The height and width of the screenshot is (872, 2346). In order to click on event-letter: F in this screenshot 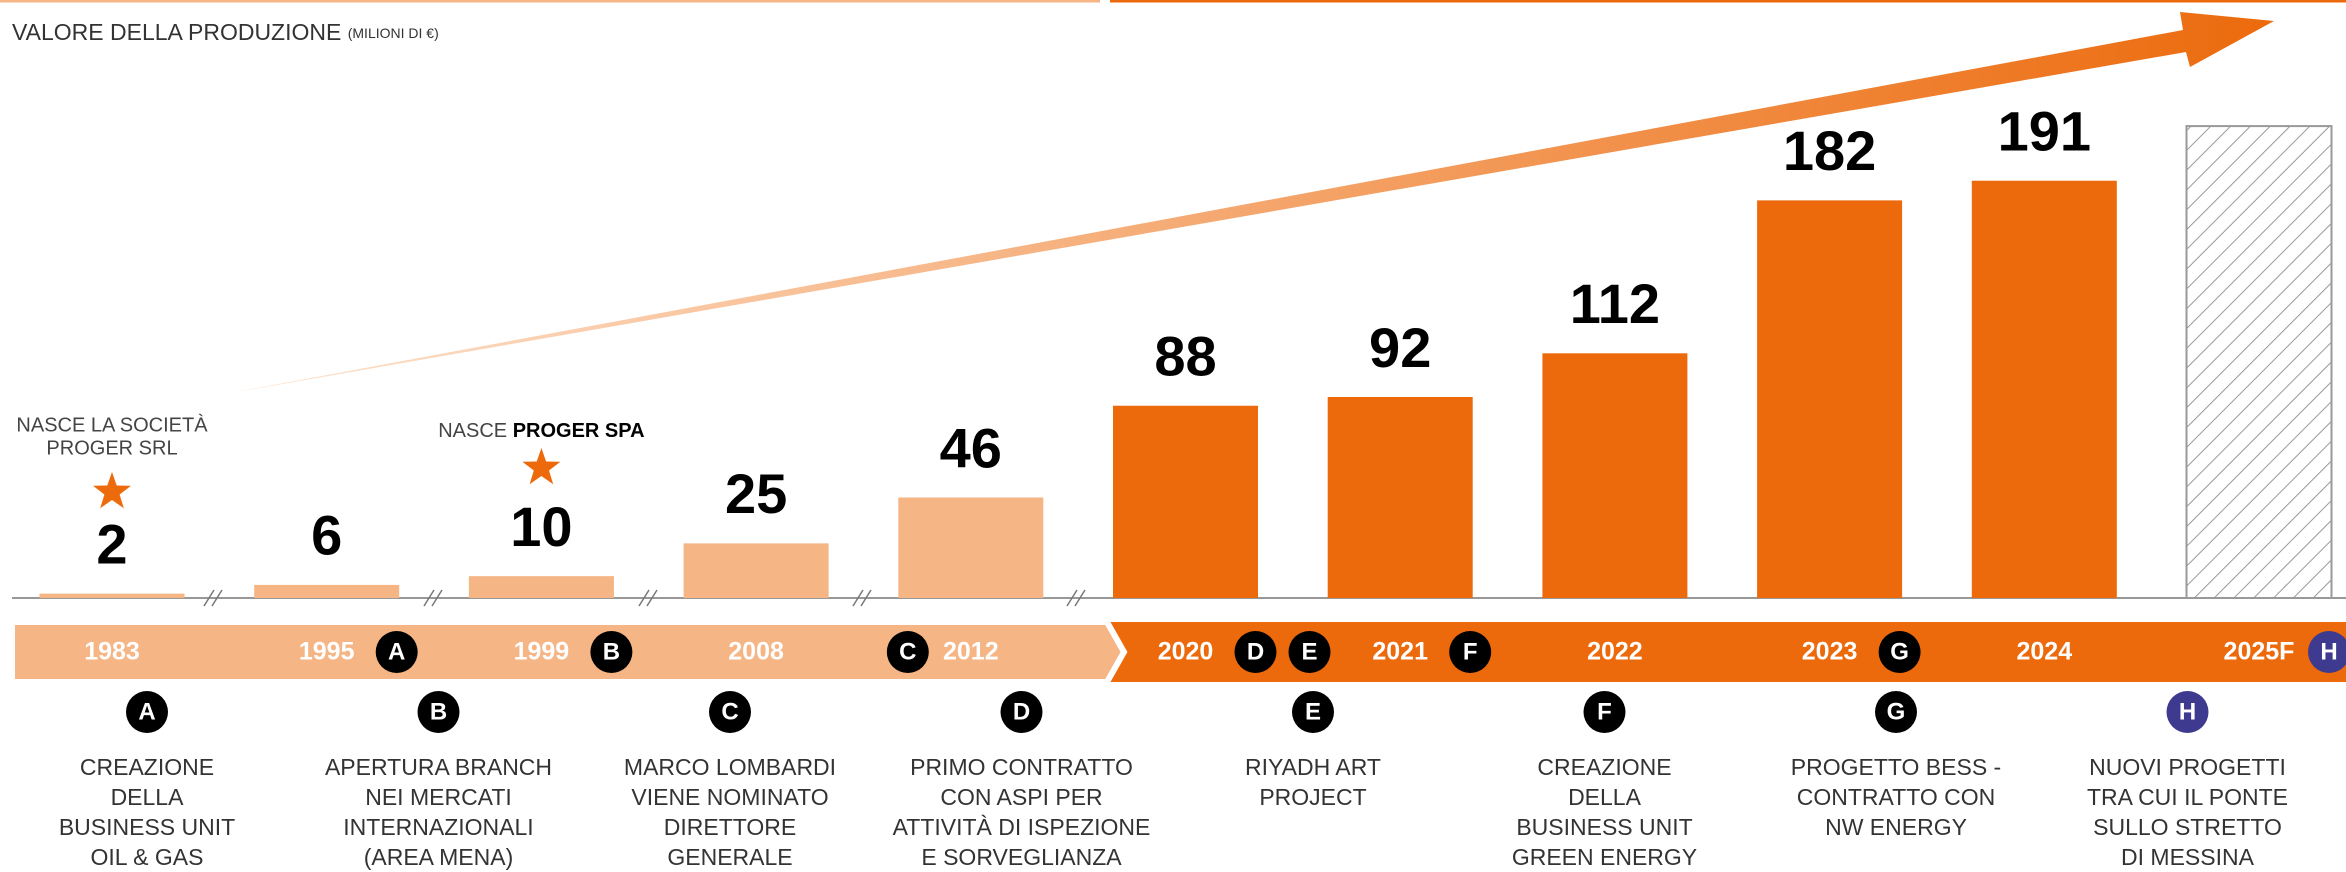, I will do `click(1604, 711)`.